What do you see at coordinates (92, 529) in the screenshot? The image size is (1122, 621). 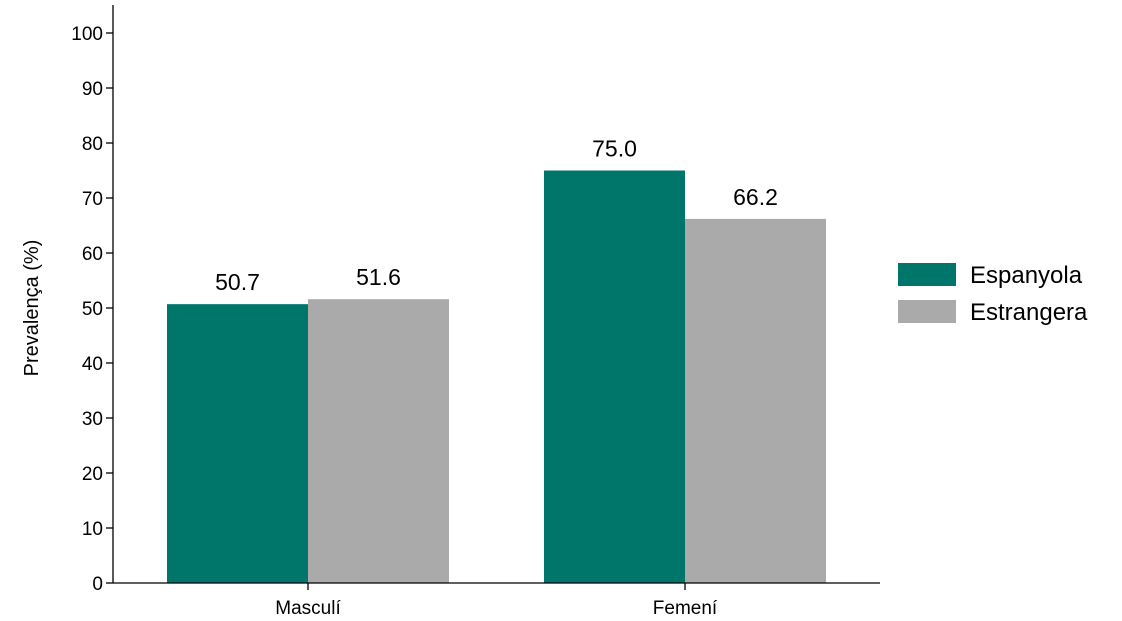 I see `y-tick-label: 10` at bounding box center [92, 529].